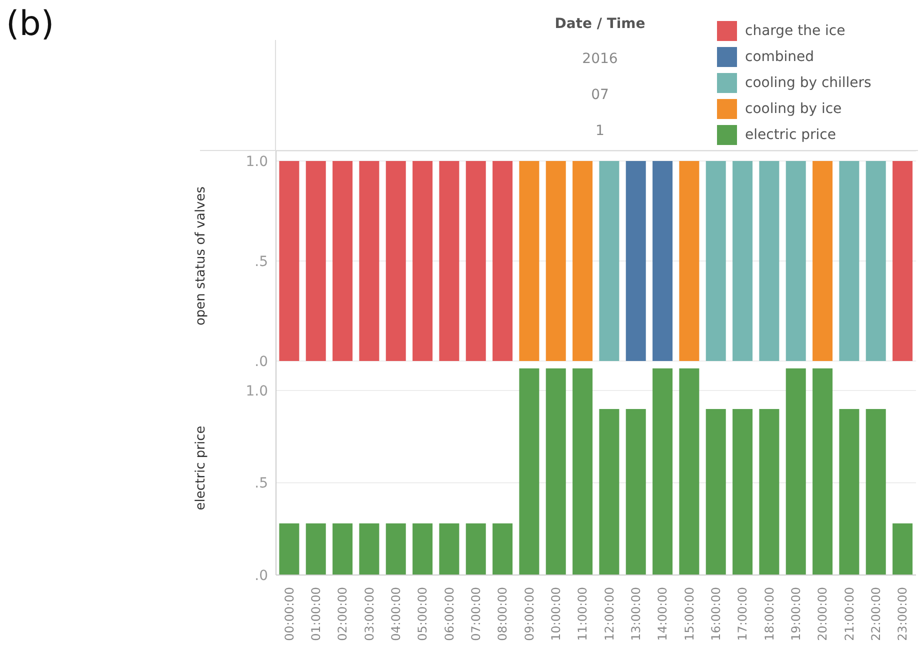 The width and height of the screenshot is (921, 657). What do you see at coordinates (201, 468) in the screenshot?
I see `y-axis-title: electric price` at bounding box center [201, 468].